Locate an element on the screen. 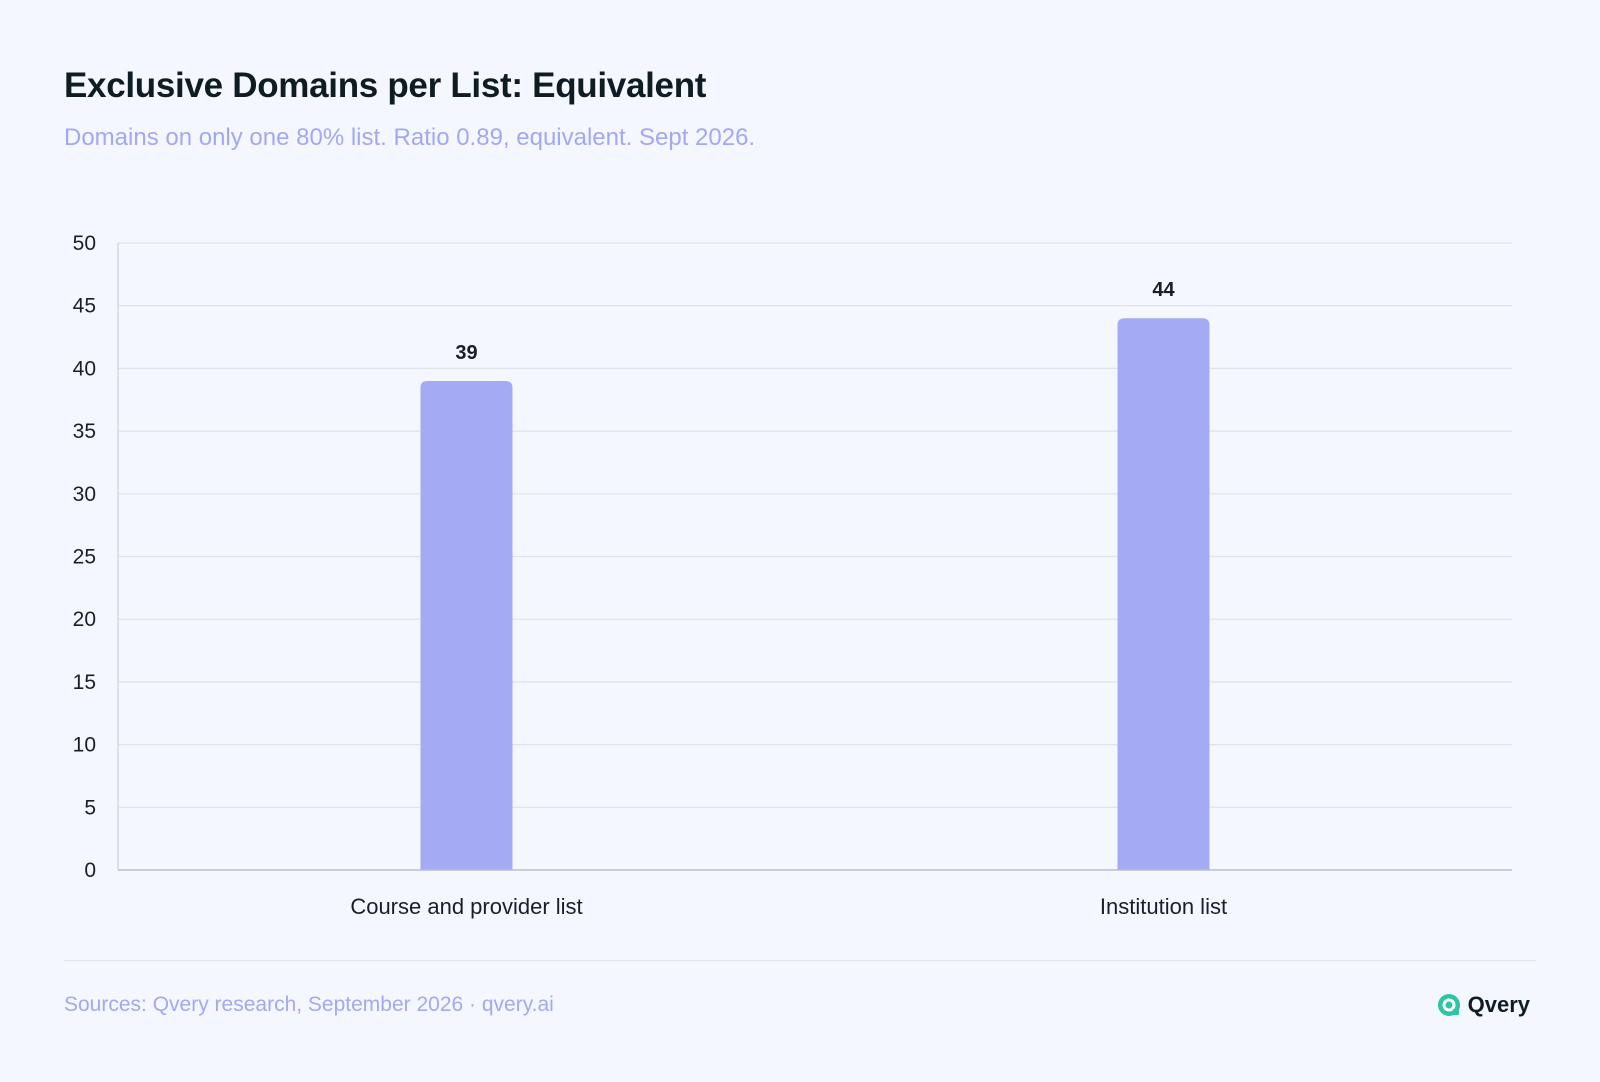  bar-value-label: 44 is located at coordinates (1163, 290).